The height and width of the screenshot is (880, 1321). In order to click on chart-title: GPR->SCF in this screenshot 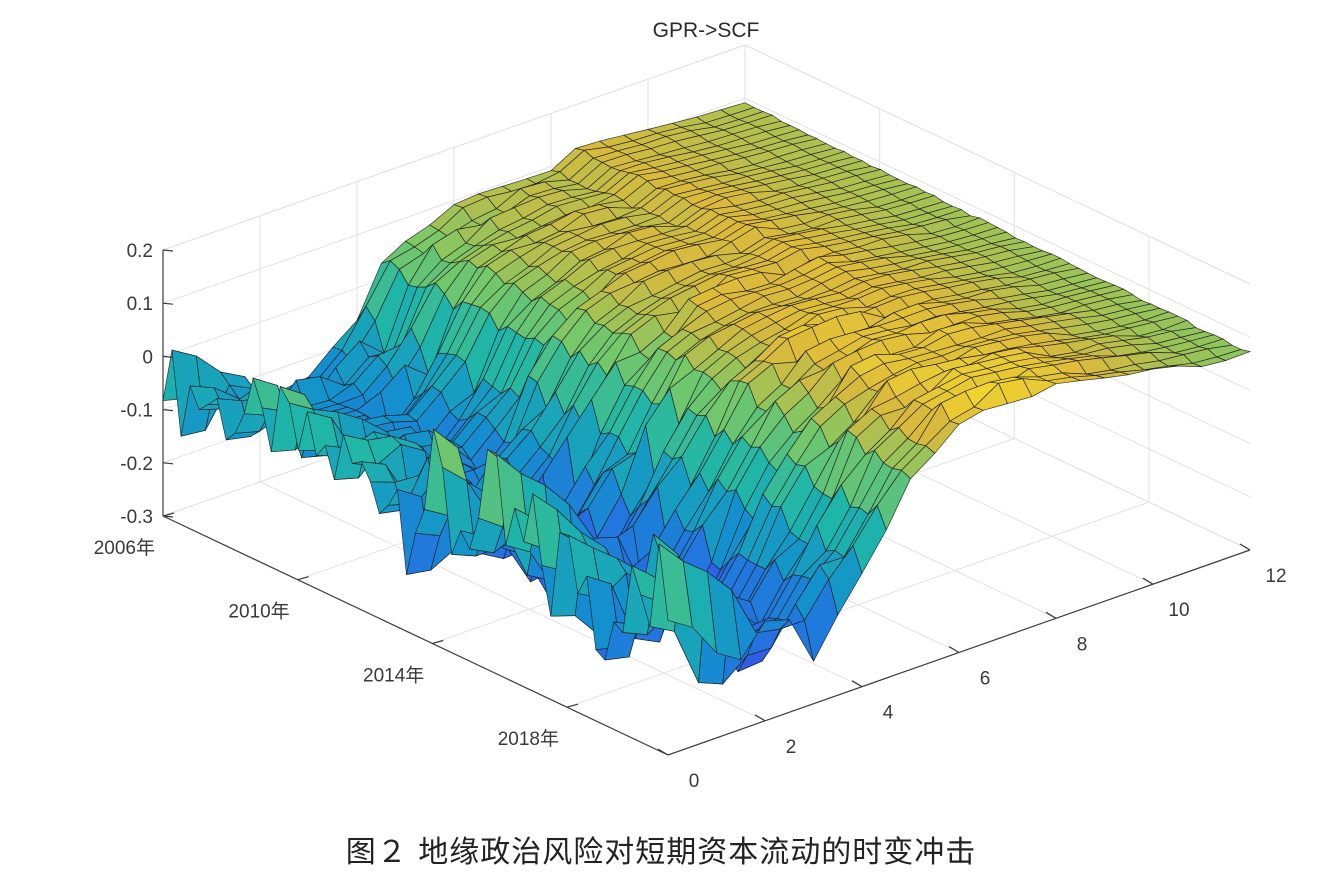, I will do `click(706, 30)`.